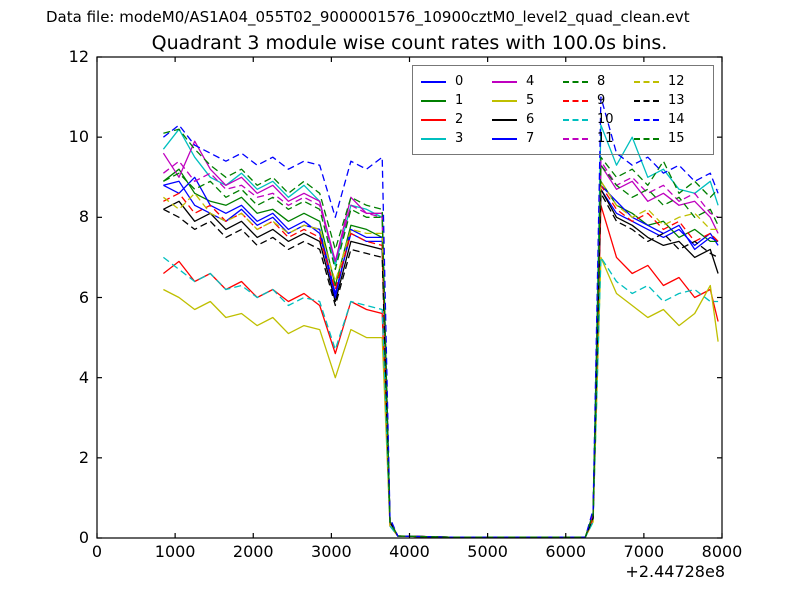 This screenshot has width=800, height=600. What do you see at coordinates (563, 110) in the screenshot?
I see `legend: 0 1 2 3 4 5 6 7 8 9 10 11 12 13 14 15` at bounding box center [563, 110].